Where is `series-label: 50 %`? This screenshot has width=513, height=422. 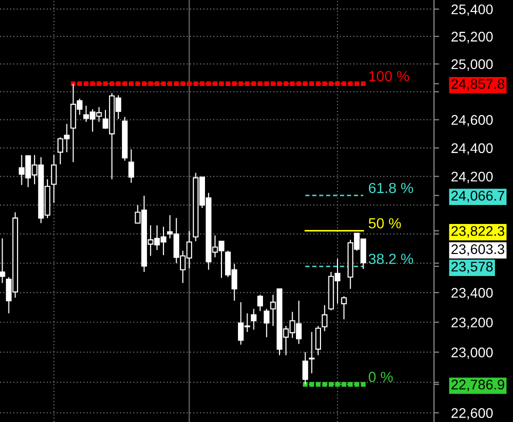
series-label: 50 % is located at coordinates (384, 223).